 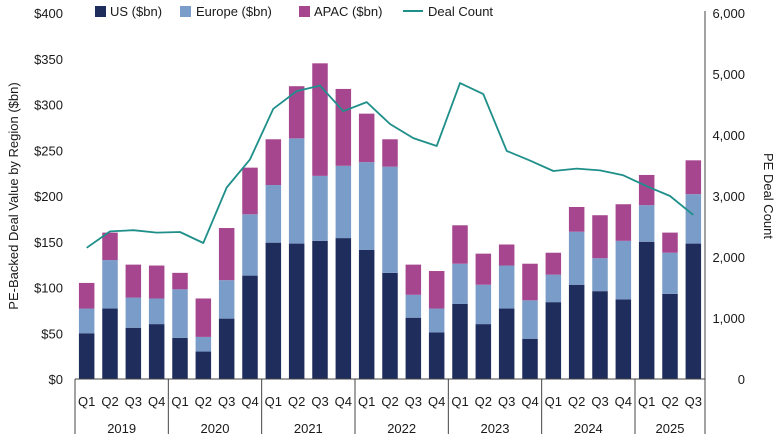 What do you see at coordinates (48, 105) in the screenshot?
I see `y-tick-left: $300` at bounding box center [48, 105].